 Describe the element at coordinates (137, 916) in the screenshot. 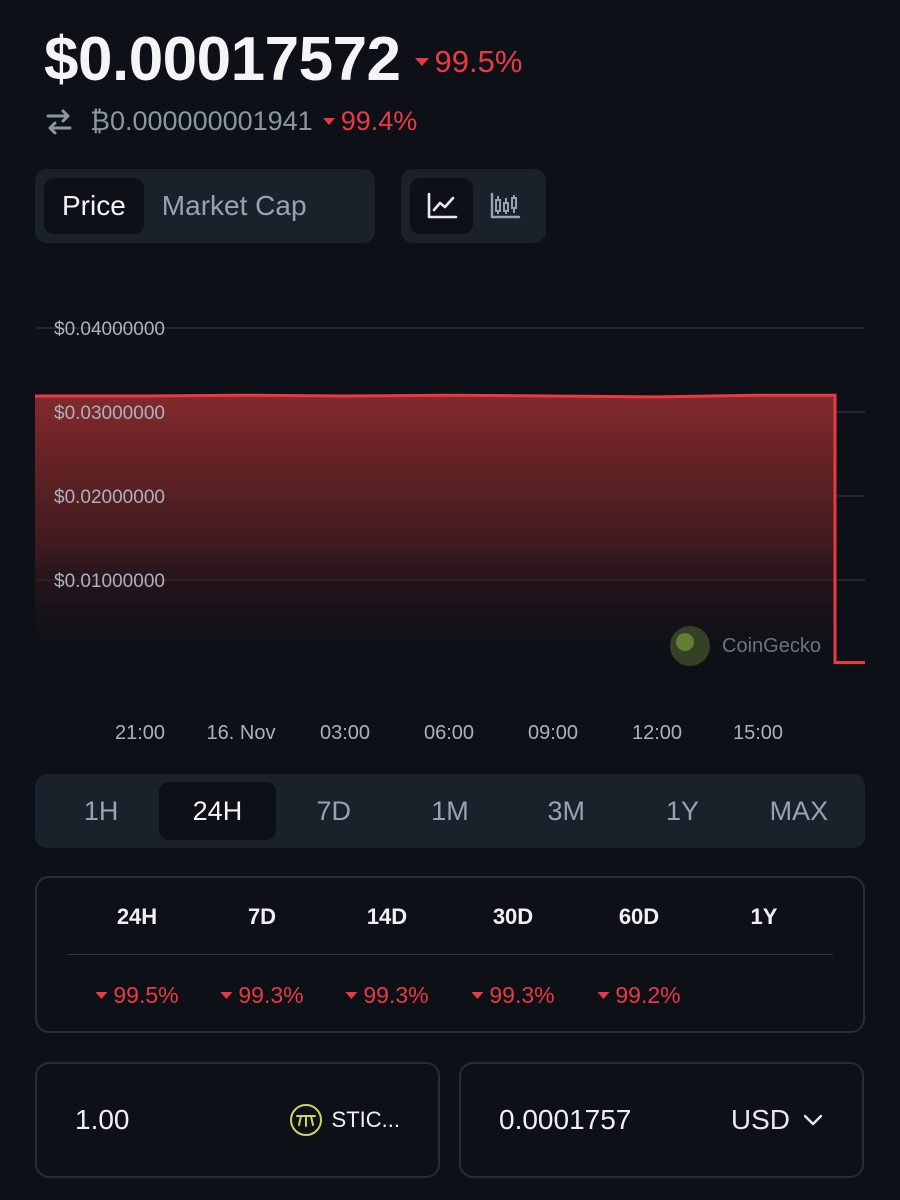

I see `perf-header-24h: 24H` at that location.